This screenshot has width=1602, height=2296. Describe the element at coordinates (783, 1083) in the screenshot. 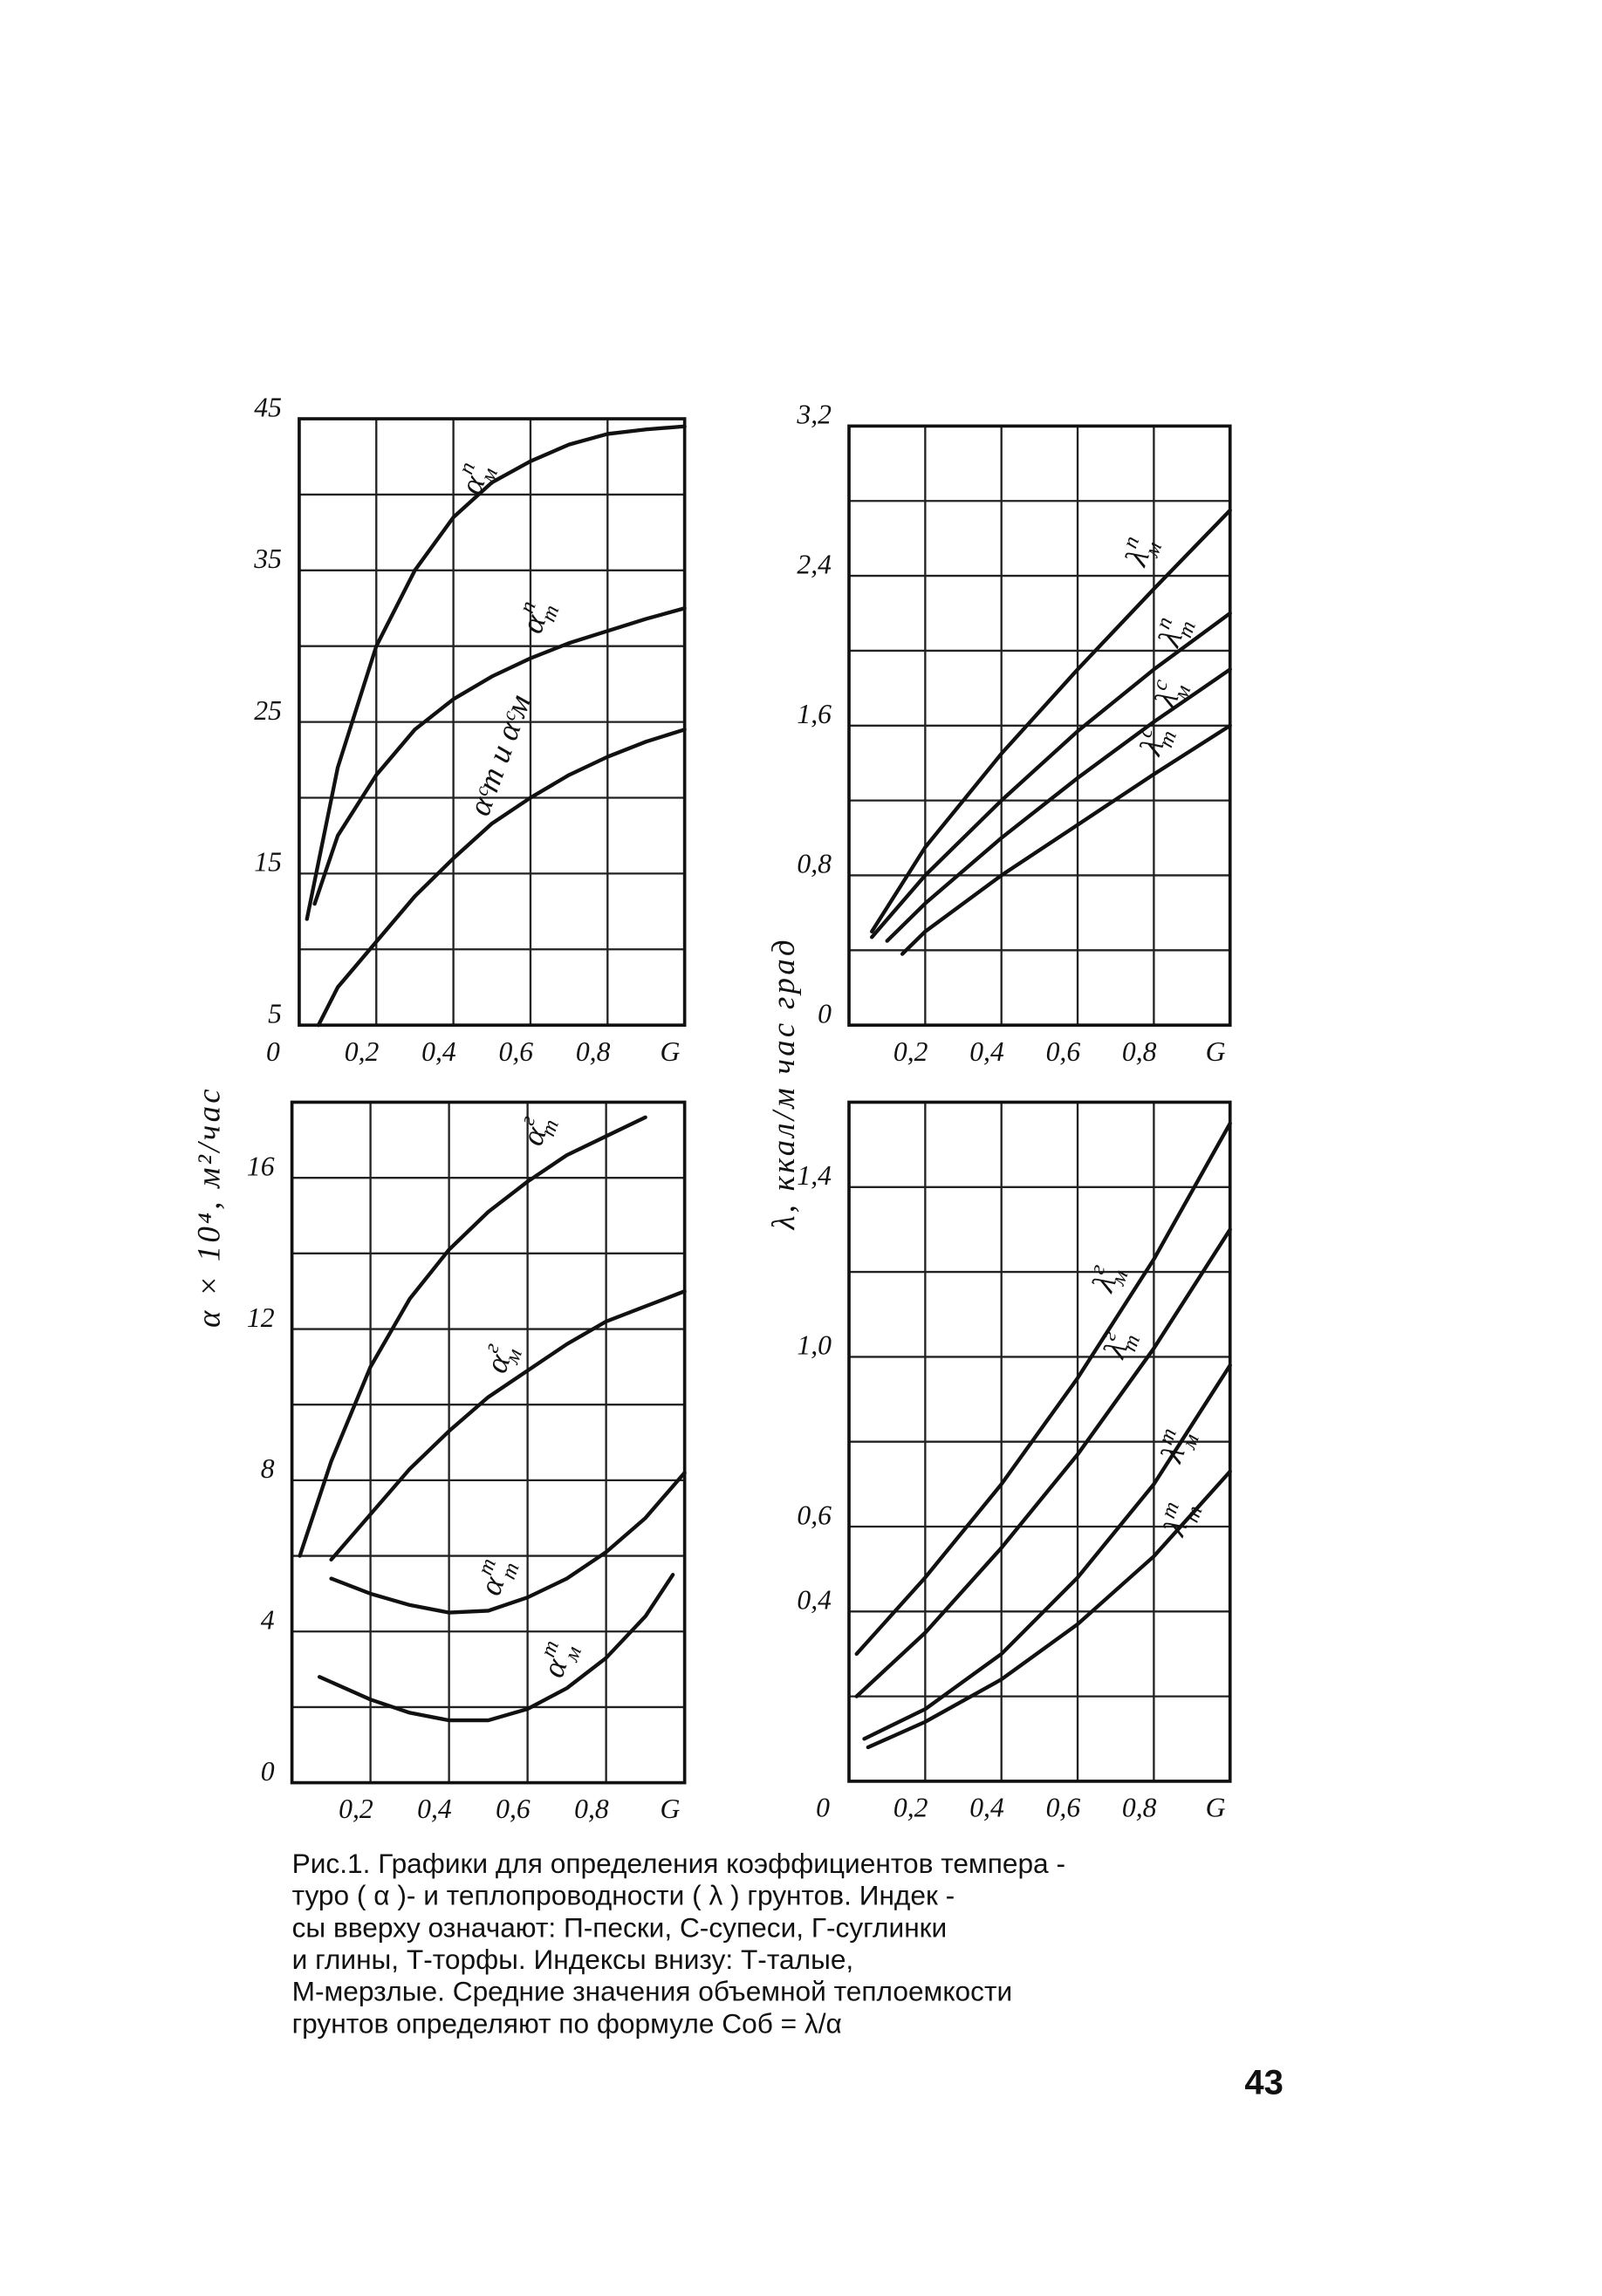

I see `y-axis-label: λ, ккал/м час град` at that location.